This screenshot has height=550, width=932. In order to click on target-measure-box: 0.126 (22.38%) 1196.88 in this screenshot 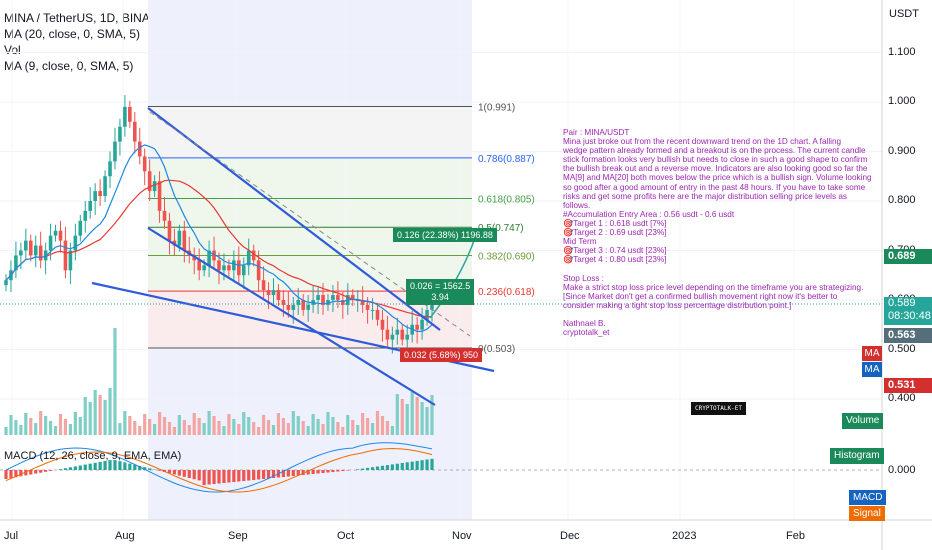, I will do `click(445, 235)`.